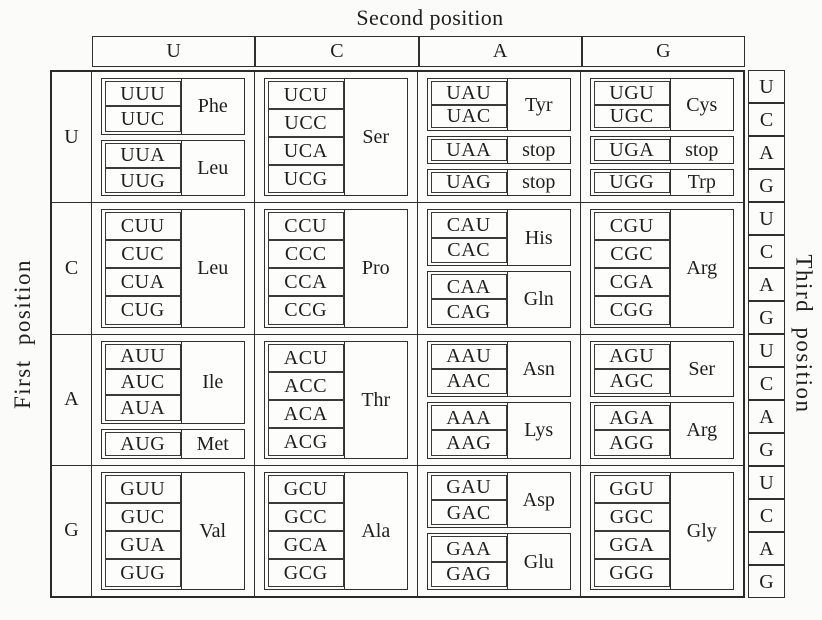 The width and height of the screenshot is (822, 620). I want to click on codon-stack: CGU CGC CGA CGG, so click(631, 268).